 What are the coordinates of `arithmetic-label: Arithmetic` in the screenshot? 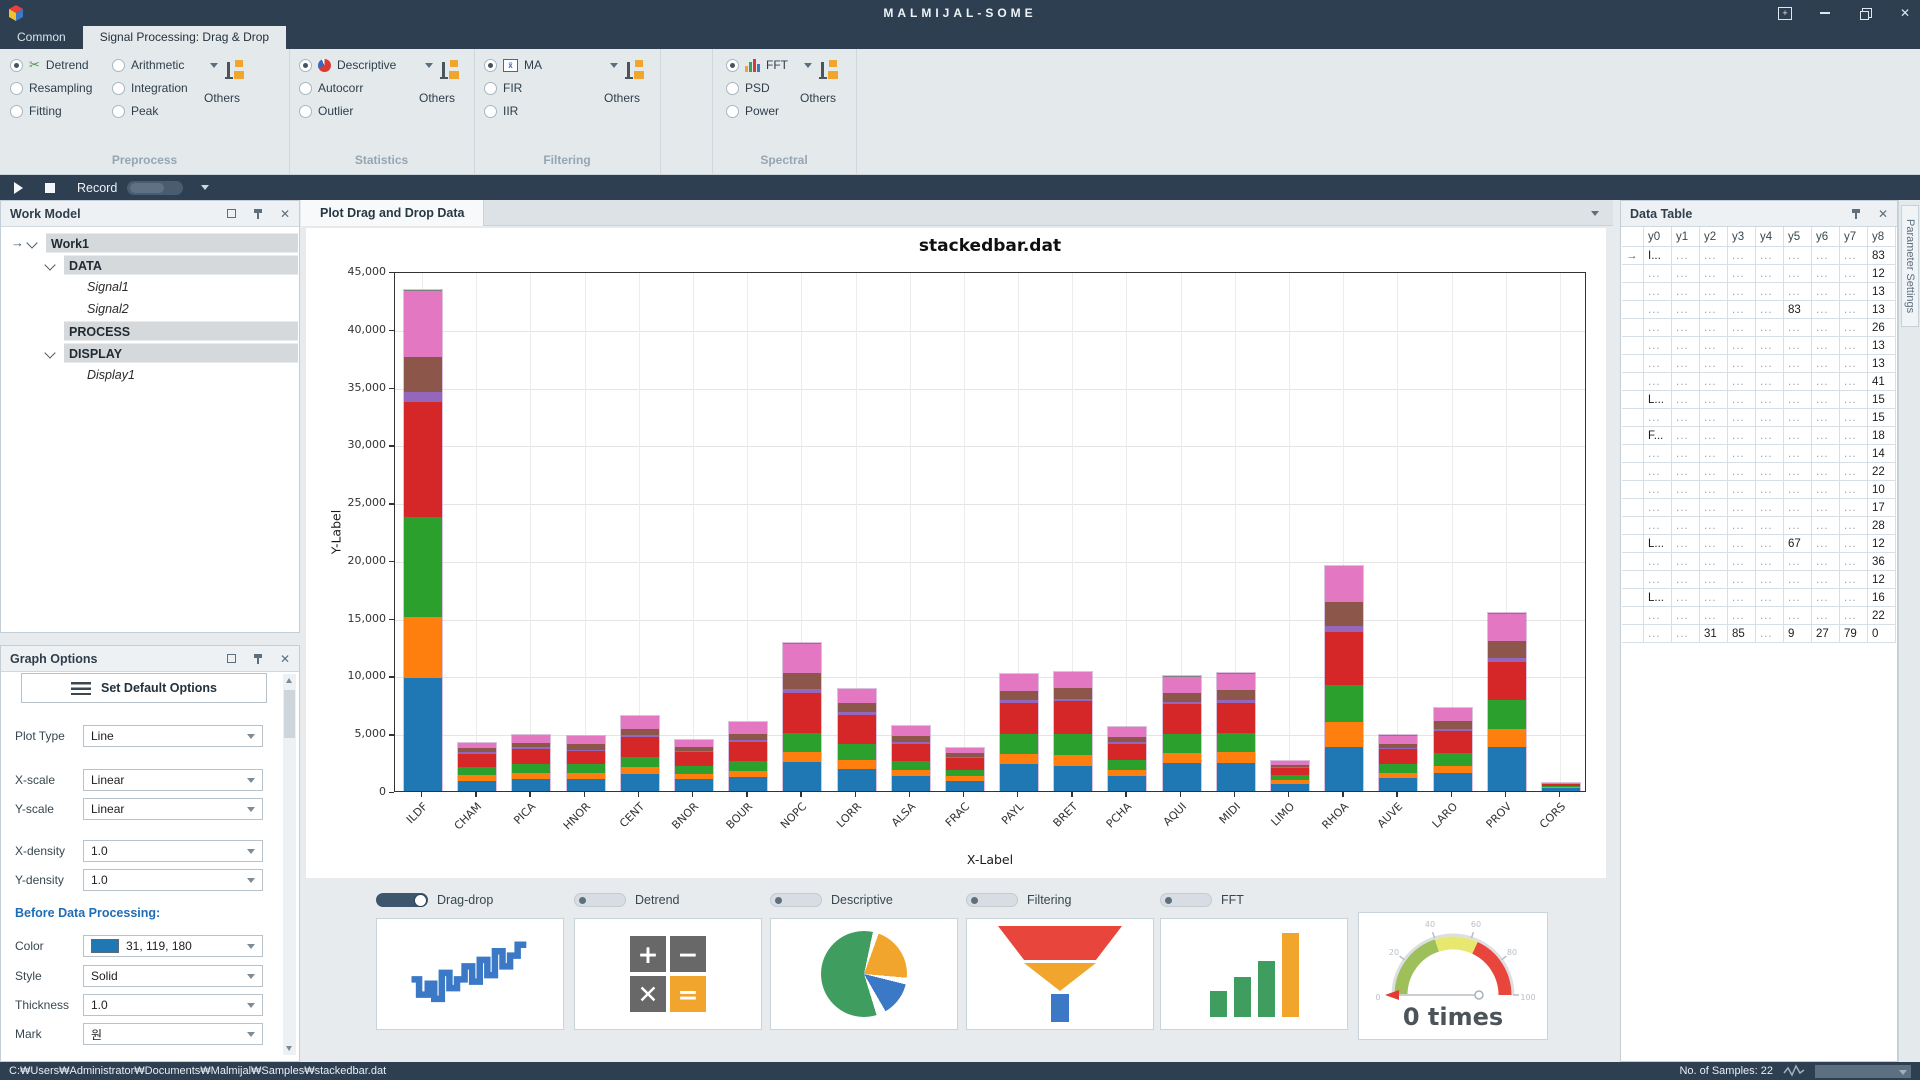 It's located at (158, 65).